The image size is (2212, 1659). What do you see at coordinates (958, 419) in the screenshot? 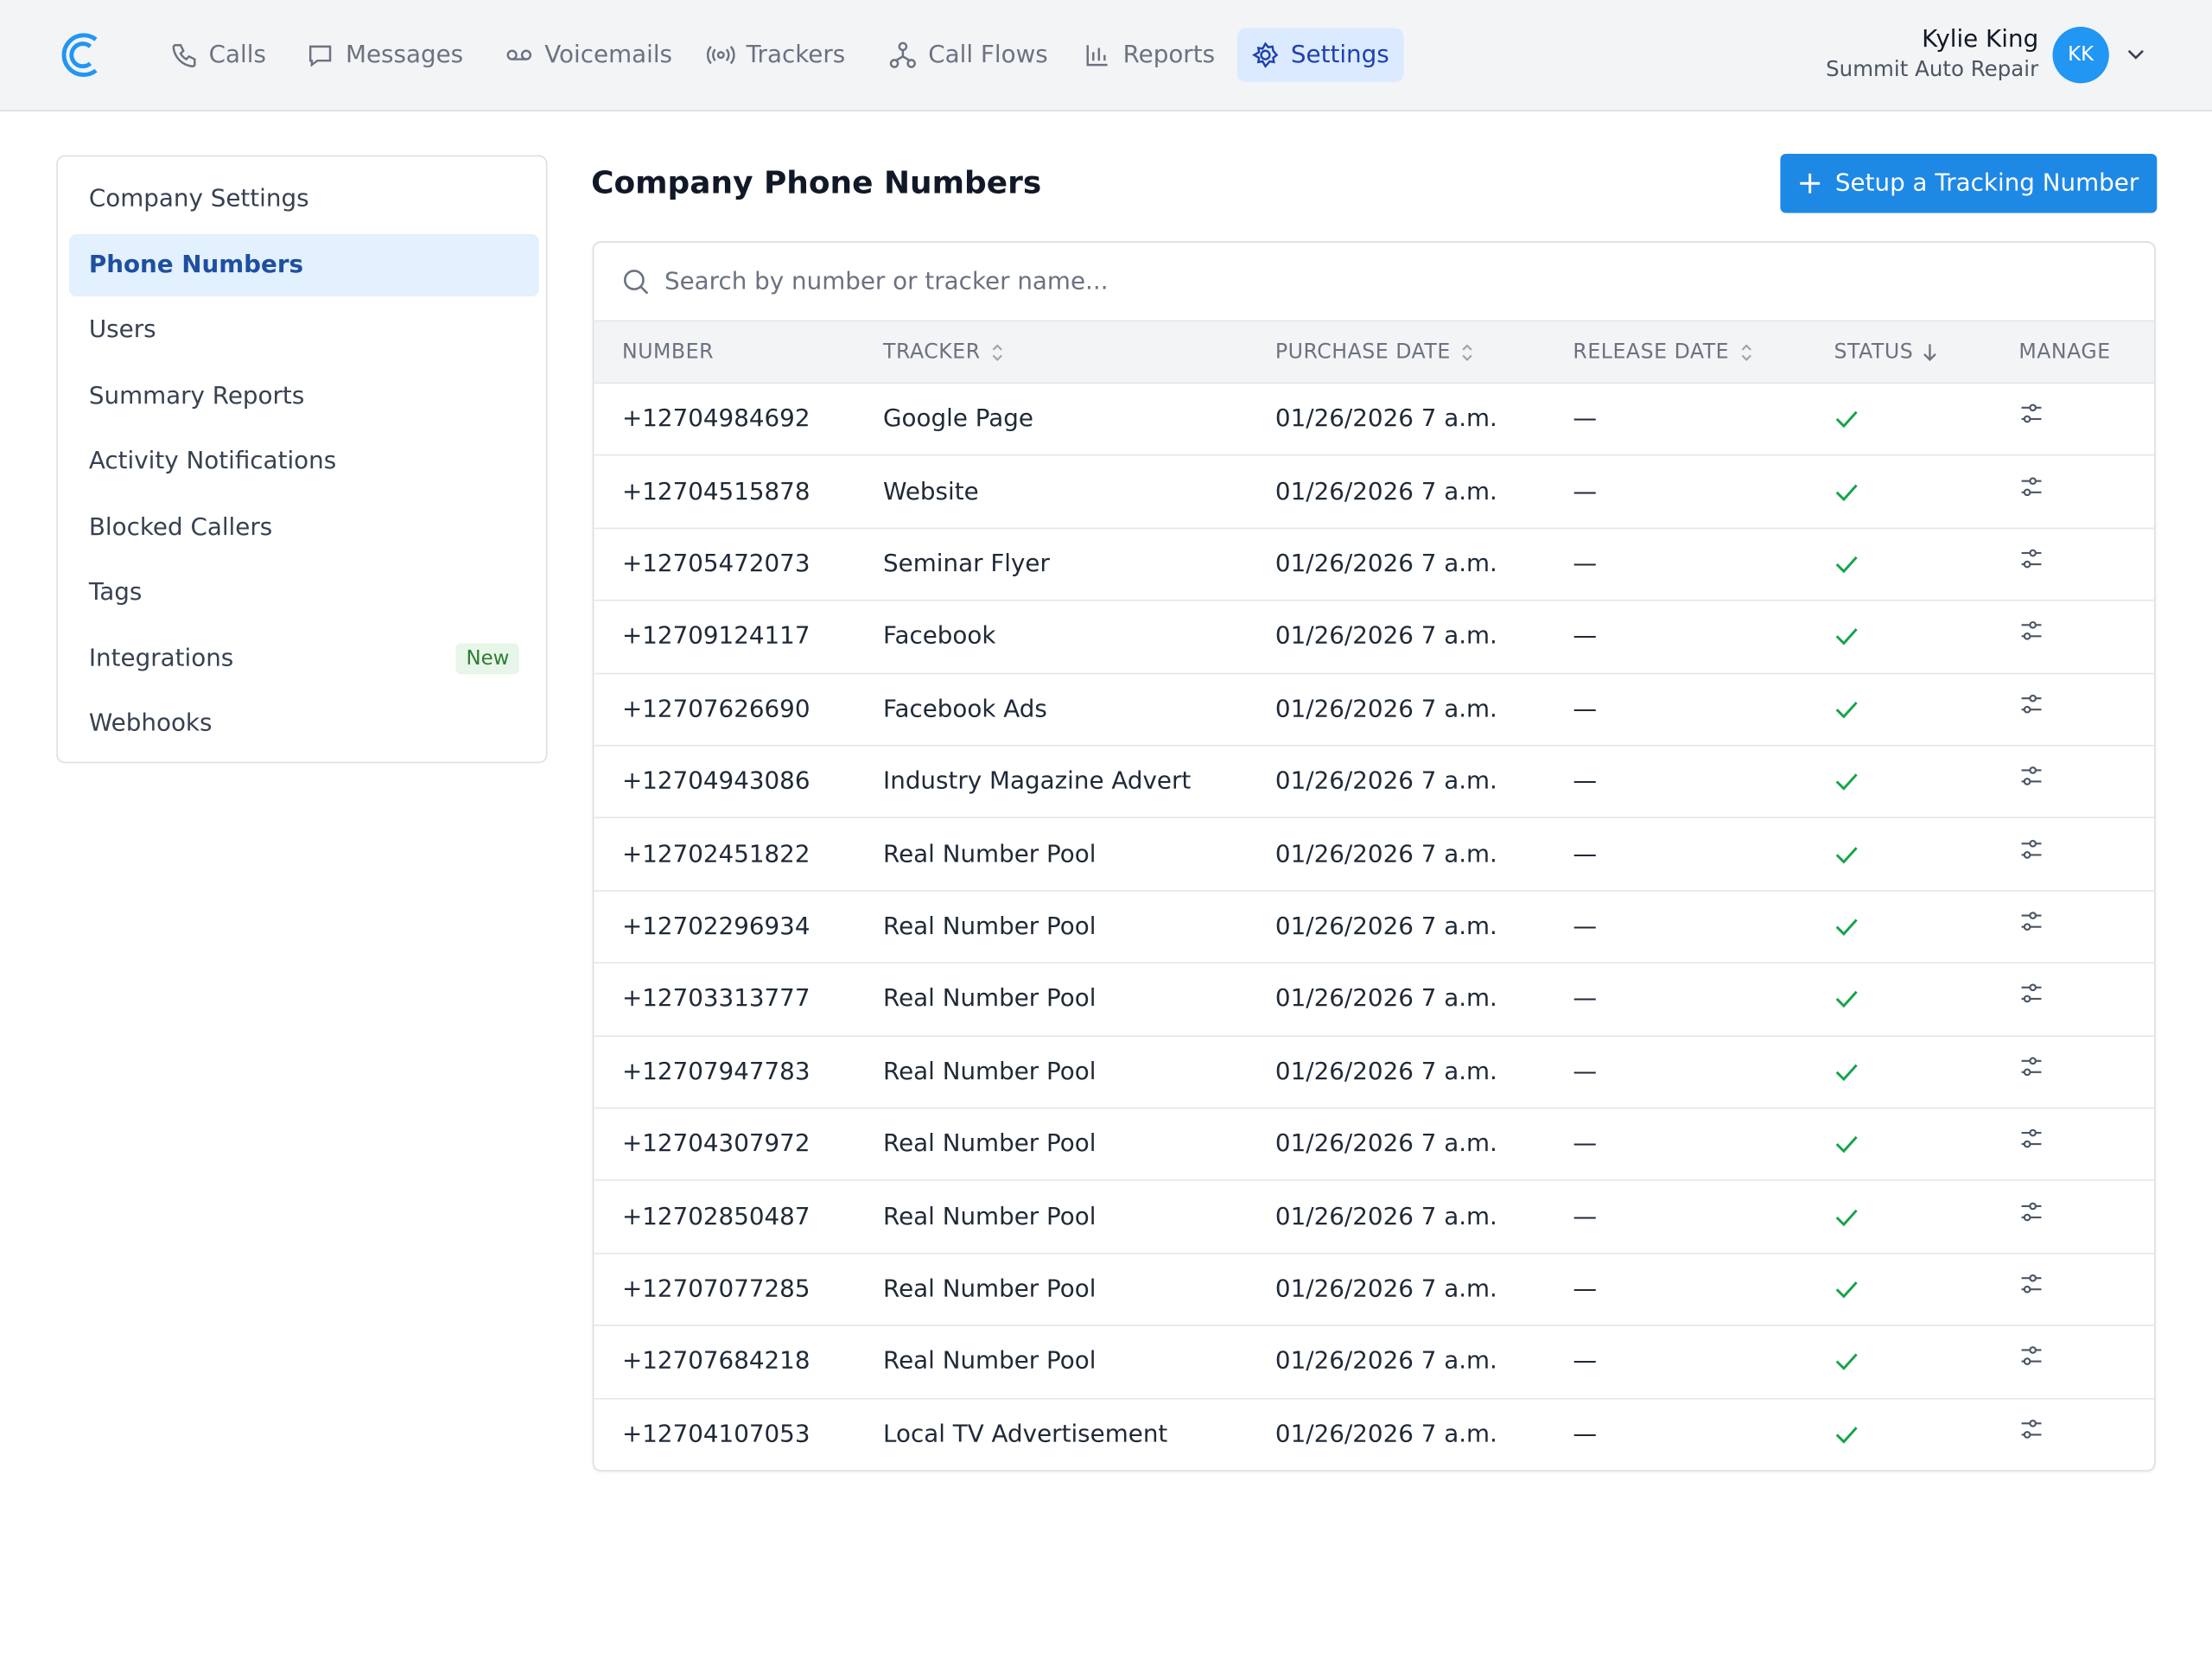
I see `tracker-cell: Google Page` at bounding box center [958, 419].